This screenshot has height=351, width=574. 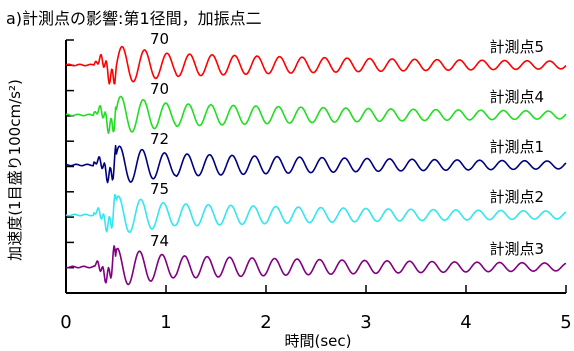 I want to click on series-3: 72 計測点1, so click(x=316, y=157).